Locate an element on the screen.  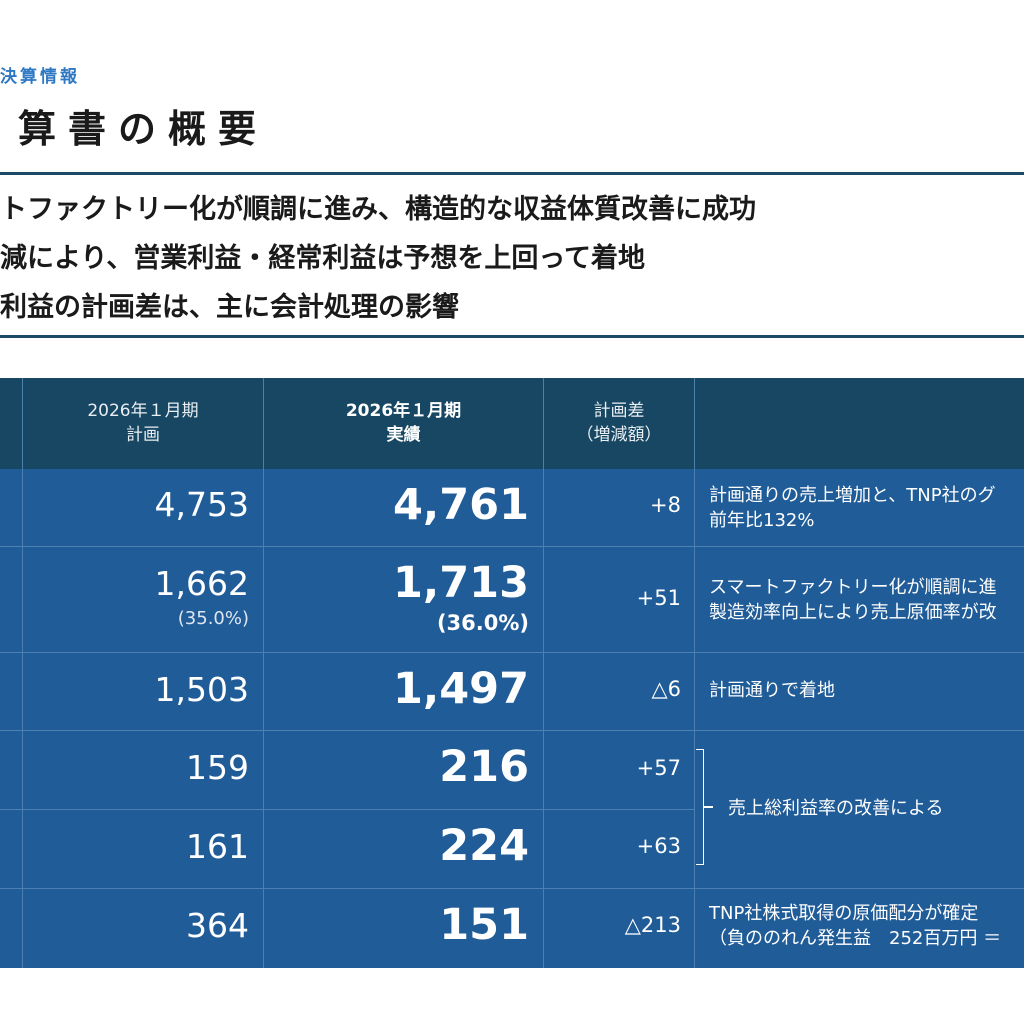
header-diff: 計画差 （増減額） is located at coordinates (619, 423).